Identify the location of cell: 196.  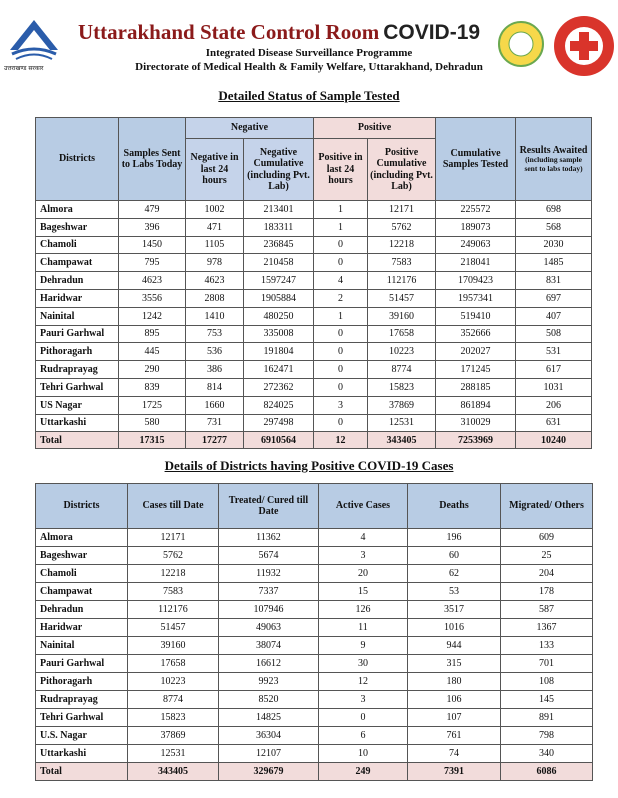
(454, 537).